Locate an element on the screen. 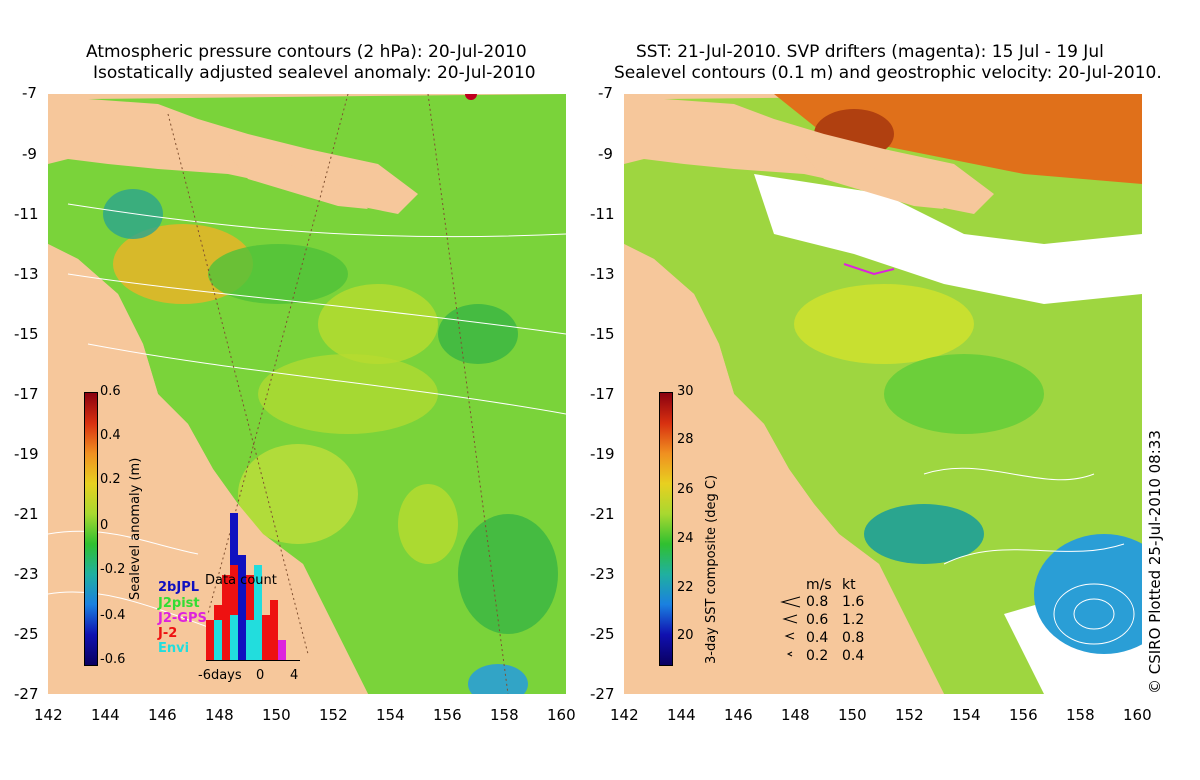 This screenshot has height=780, width=1200. left-lon-tick-0: 142 is located at coordinates (48, 715).